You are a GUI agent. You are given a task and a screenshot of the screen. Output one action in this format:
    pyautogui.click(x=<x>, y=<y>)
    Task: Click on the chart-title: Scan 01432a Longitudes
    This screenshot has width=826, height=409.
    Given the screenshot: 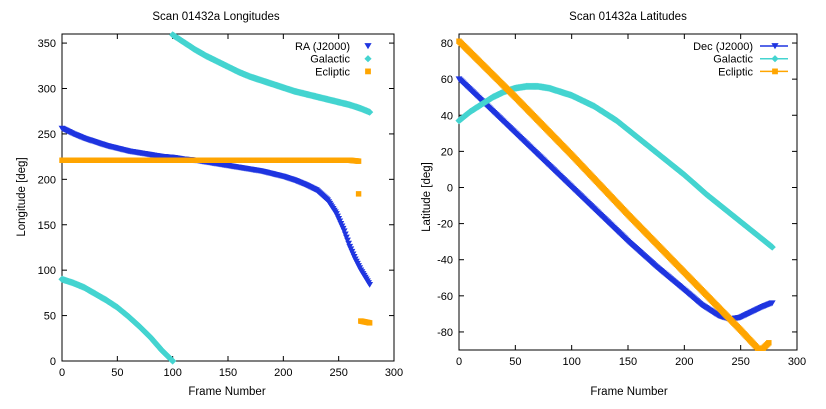 What is the action you would take?
    pyautogui.click(x=215, y=17)
    